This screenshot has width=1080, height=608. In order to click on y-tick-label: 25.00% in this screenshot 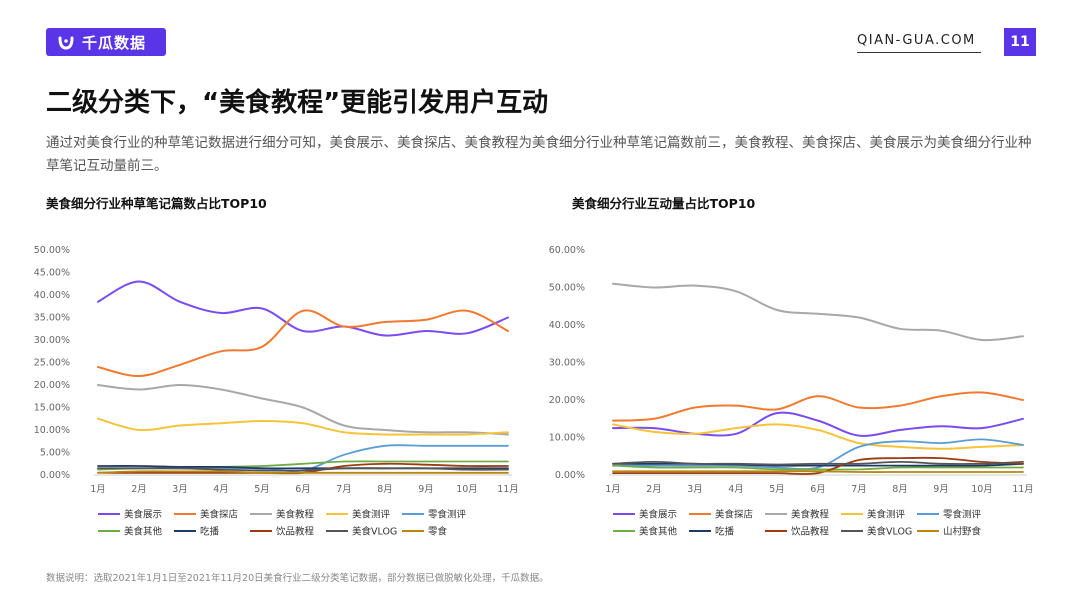, I will do `click(52, 363)`.